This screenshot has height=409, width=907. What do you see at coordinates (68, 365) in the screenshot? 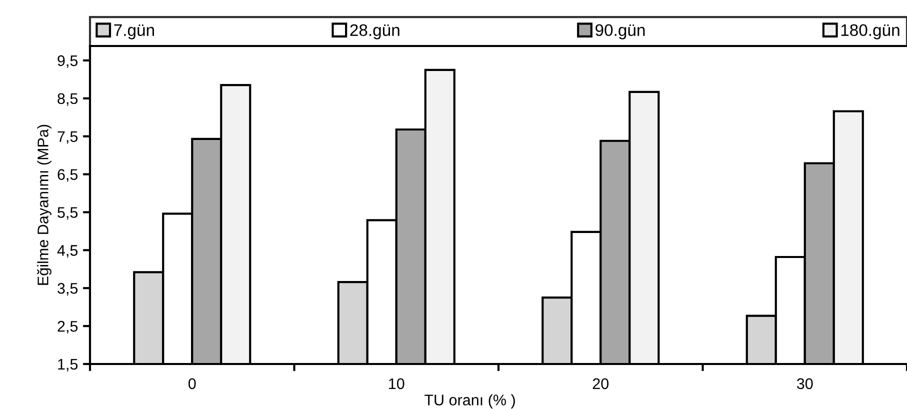
I see `y-tick-label: 1,5` at bounding box center [68, 365].